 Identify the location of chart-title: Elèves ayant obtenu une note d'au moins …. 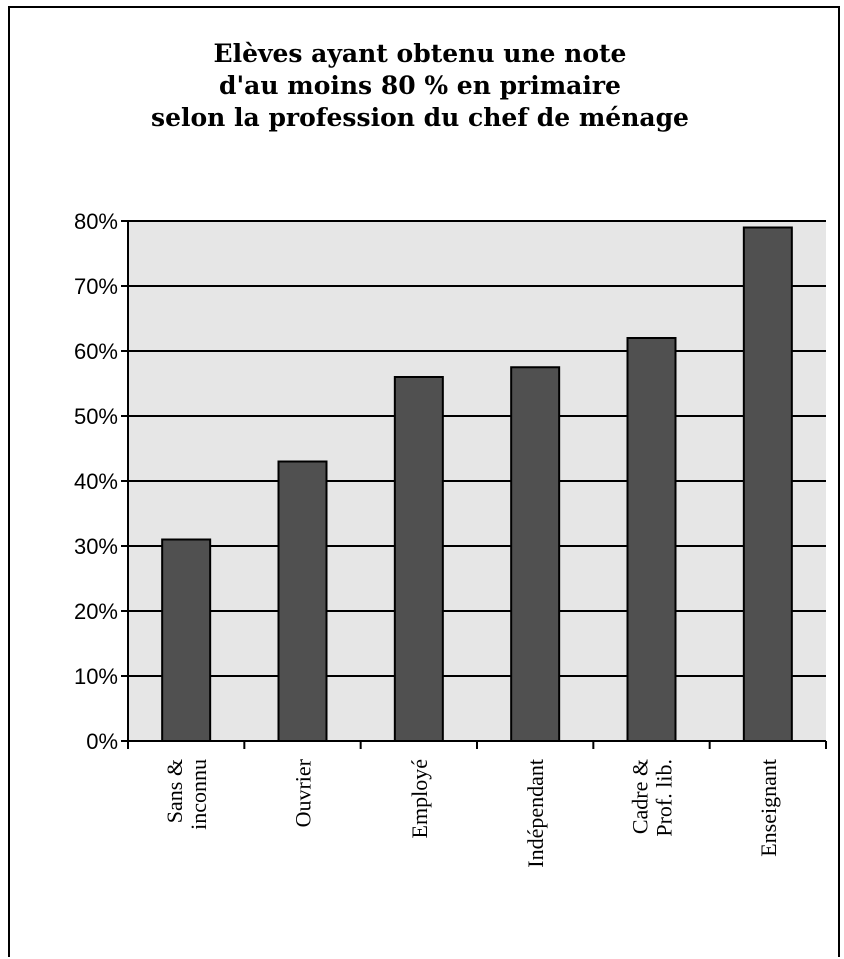
(420, 86).